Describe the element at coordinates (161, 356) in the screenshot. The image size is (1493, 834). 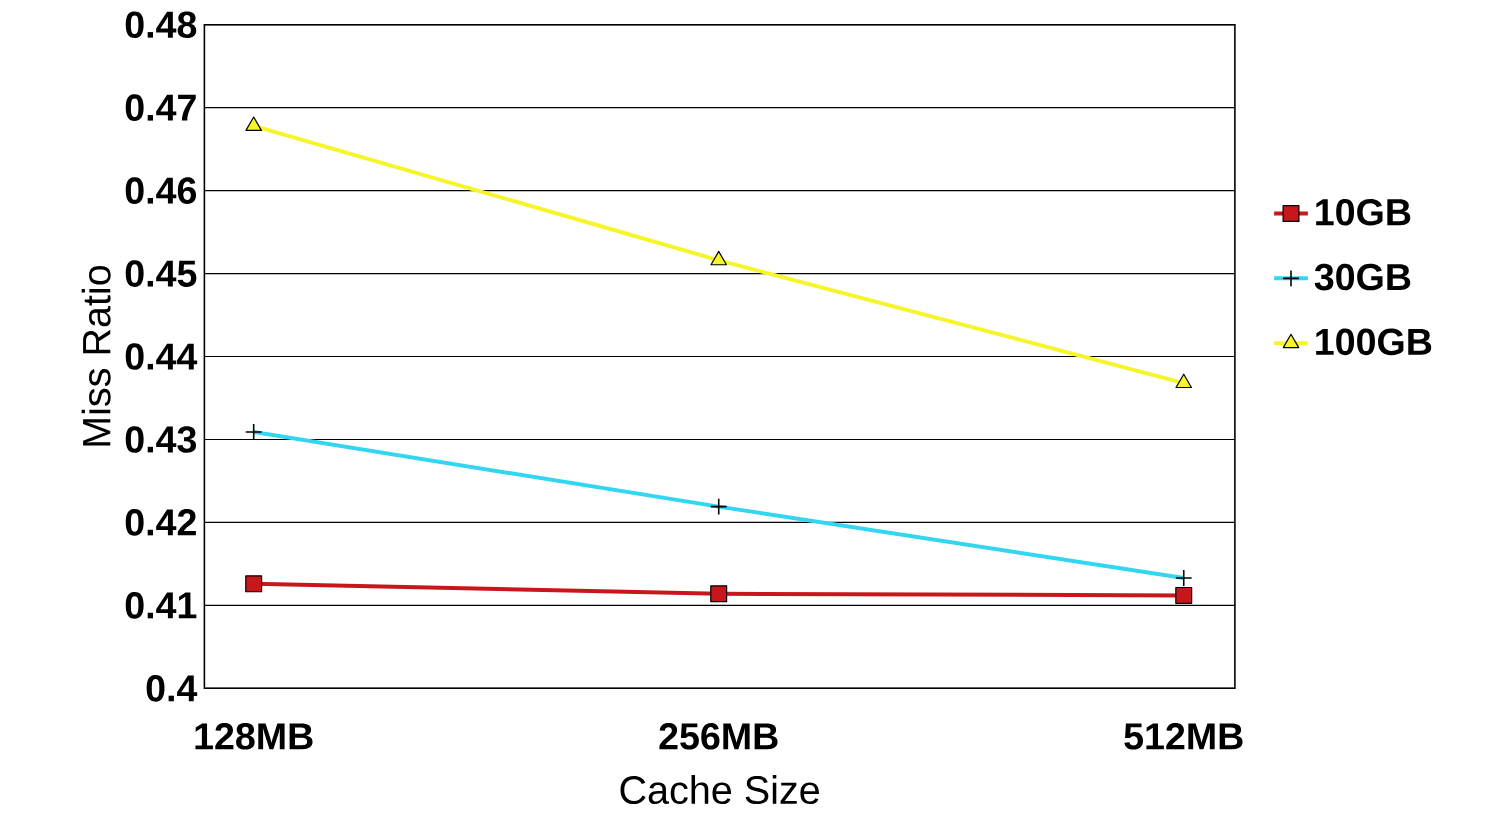
I see `y-tick-label: 0.44` at that location.